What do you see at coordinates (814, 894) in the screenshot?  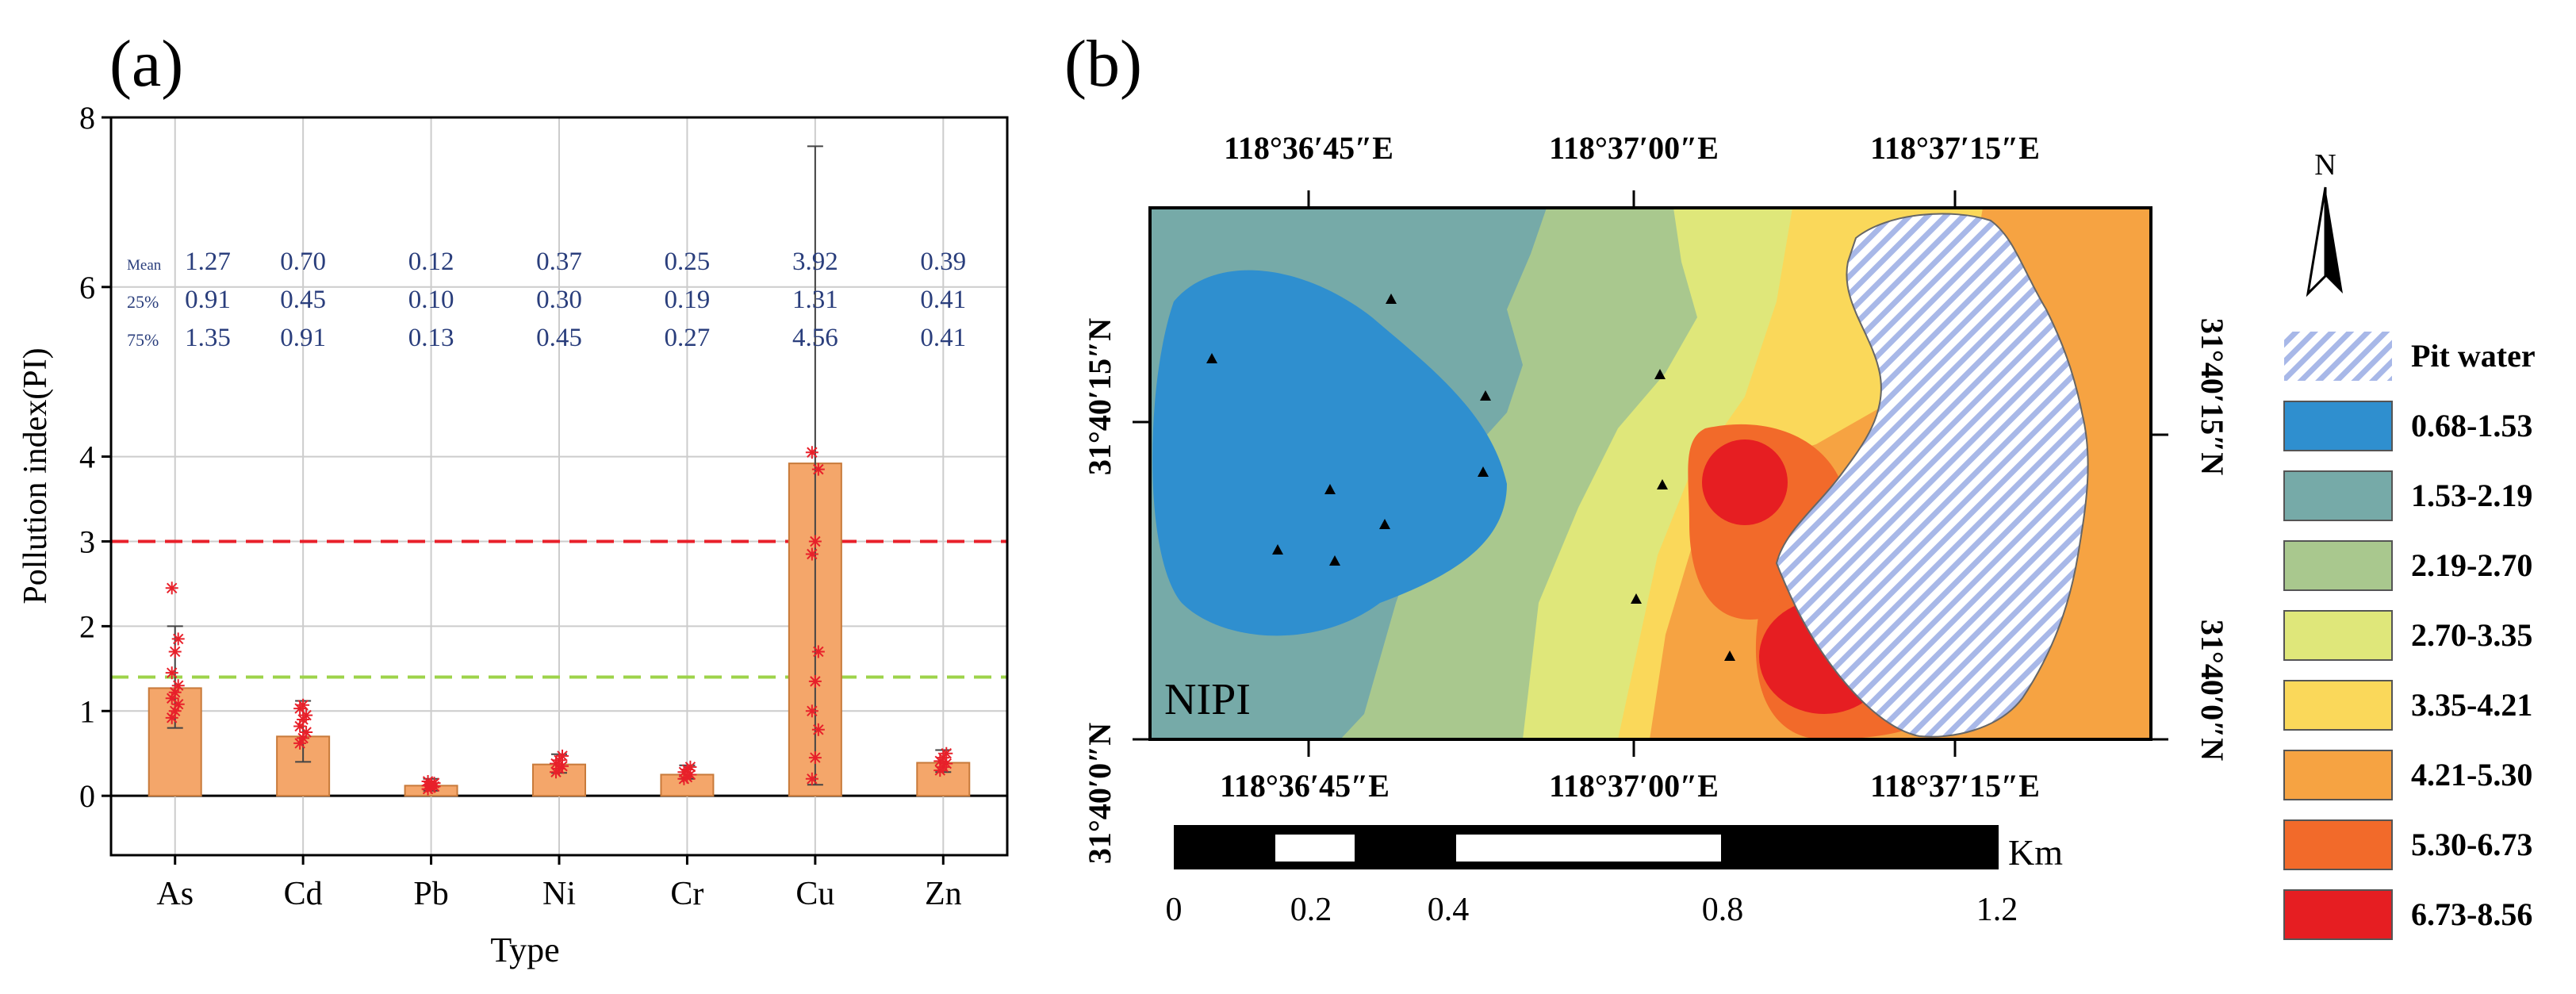 I see `x-tick-label: Cu` at bounding box center [814, 894].